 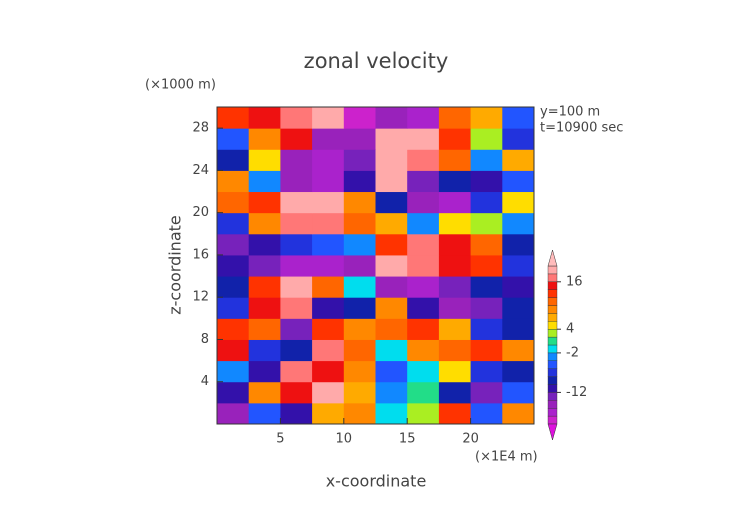 What do you see at coordinates (376, 61) in the screenshot?
I see `chart-title: zonal velocity` at bounding box center [376, 61].